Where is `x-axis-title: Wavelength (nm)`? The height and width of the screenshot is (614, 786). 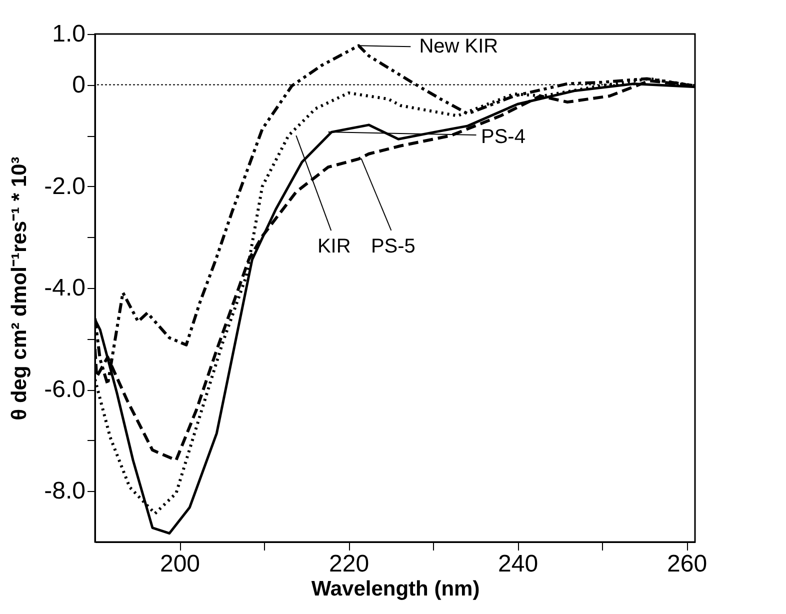
x-axis-title: Wavelength (nm) is located at coordinates (395, 589).